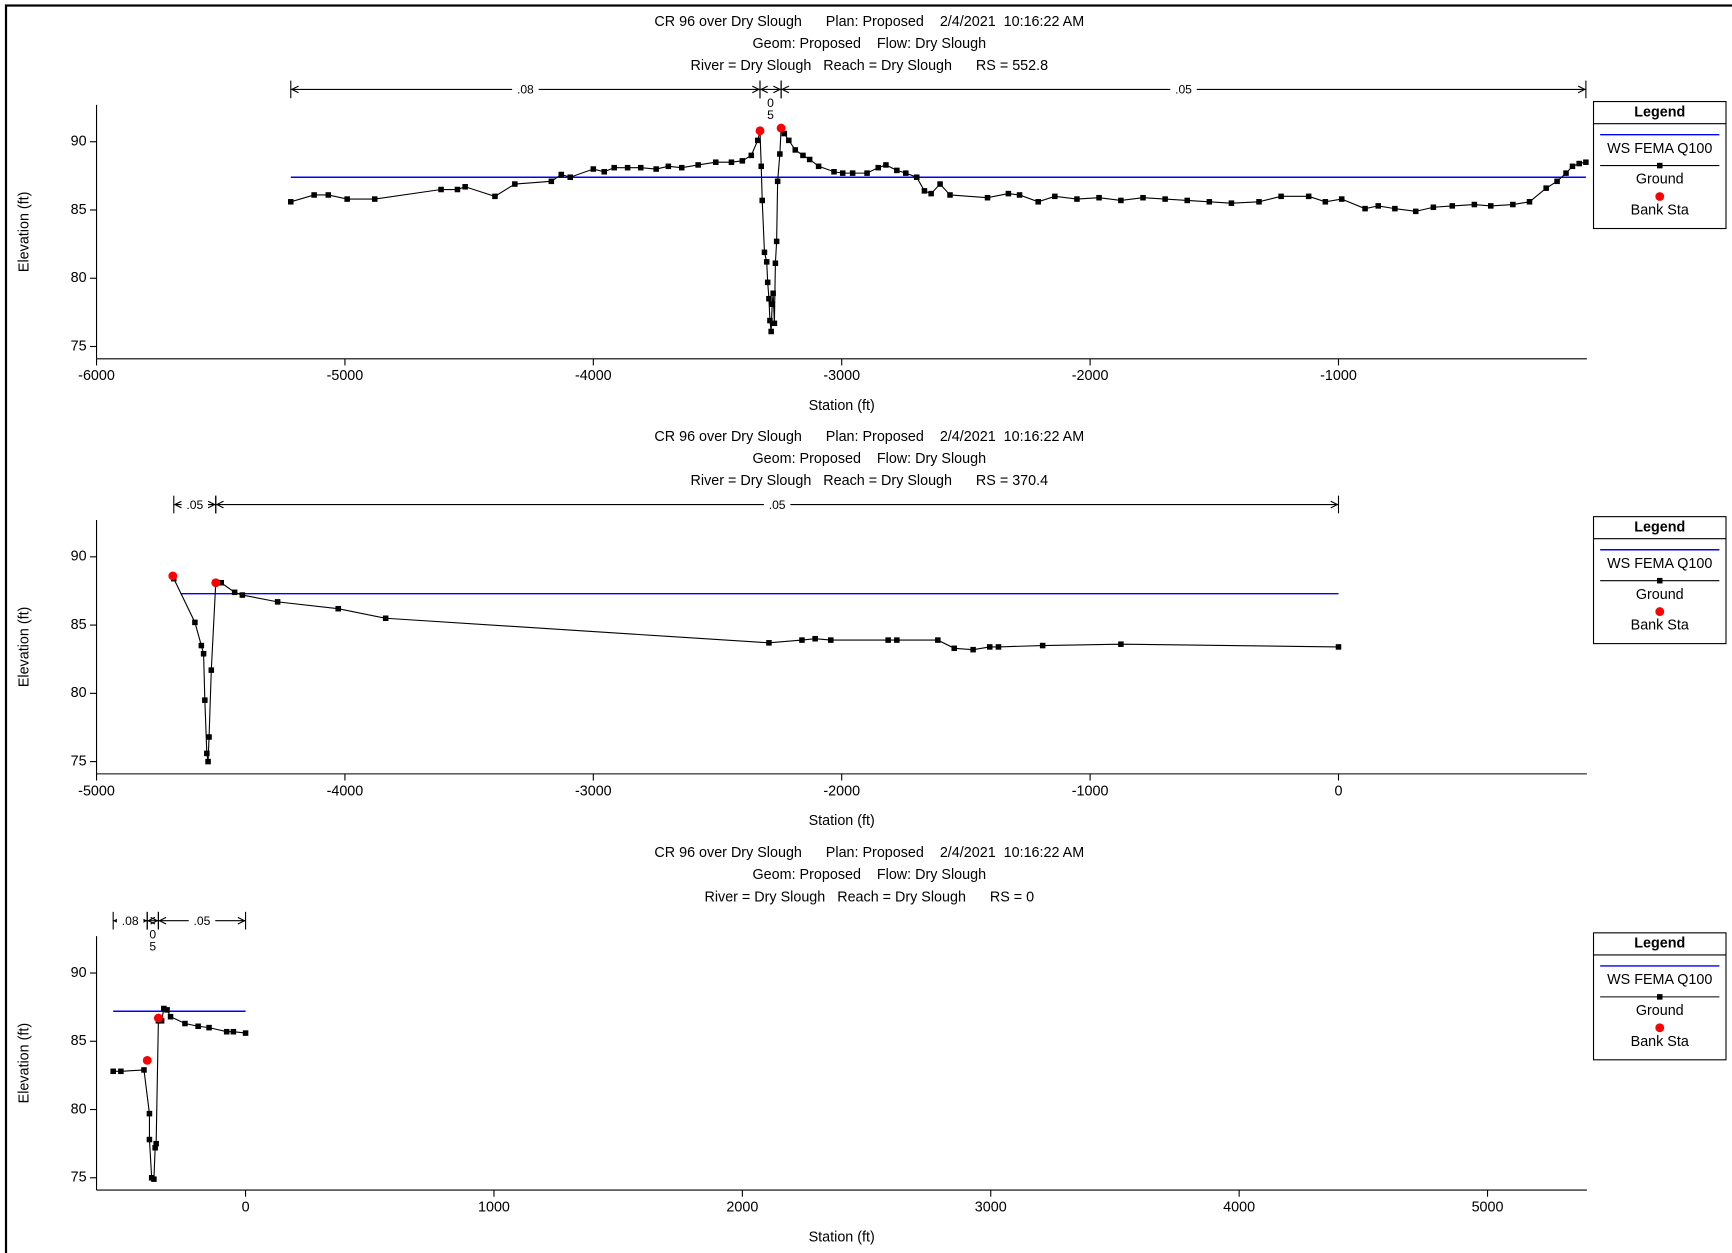 This screenshot has width=1732, height=1253. I want to click on legend-title: Legend, so click(1659, 527).